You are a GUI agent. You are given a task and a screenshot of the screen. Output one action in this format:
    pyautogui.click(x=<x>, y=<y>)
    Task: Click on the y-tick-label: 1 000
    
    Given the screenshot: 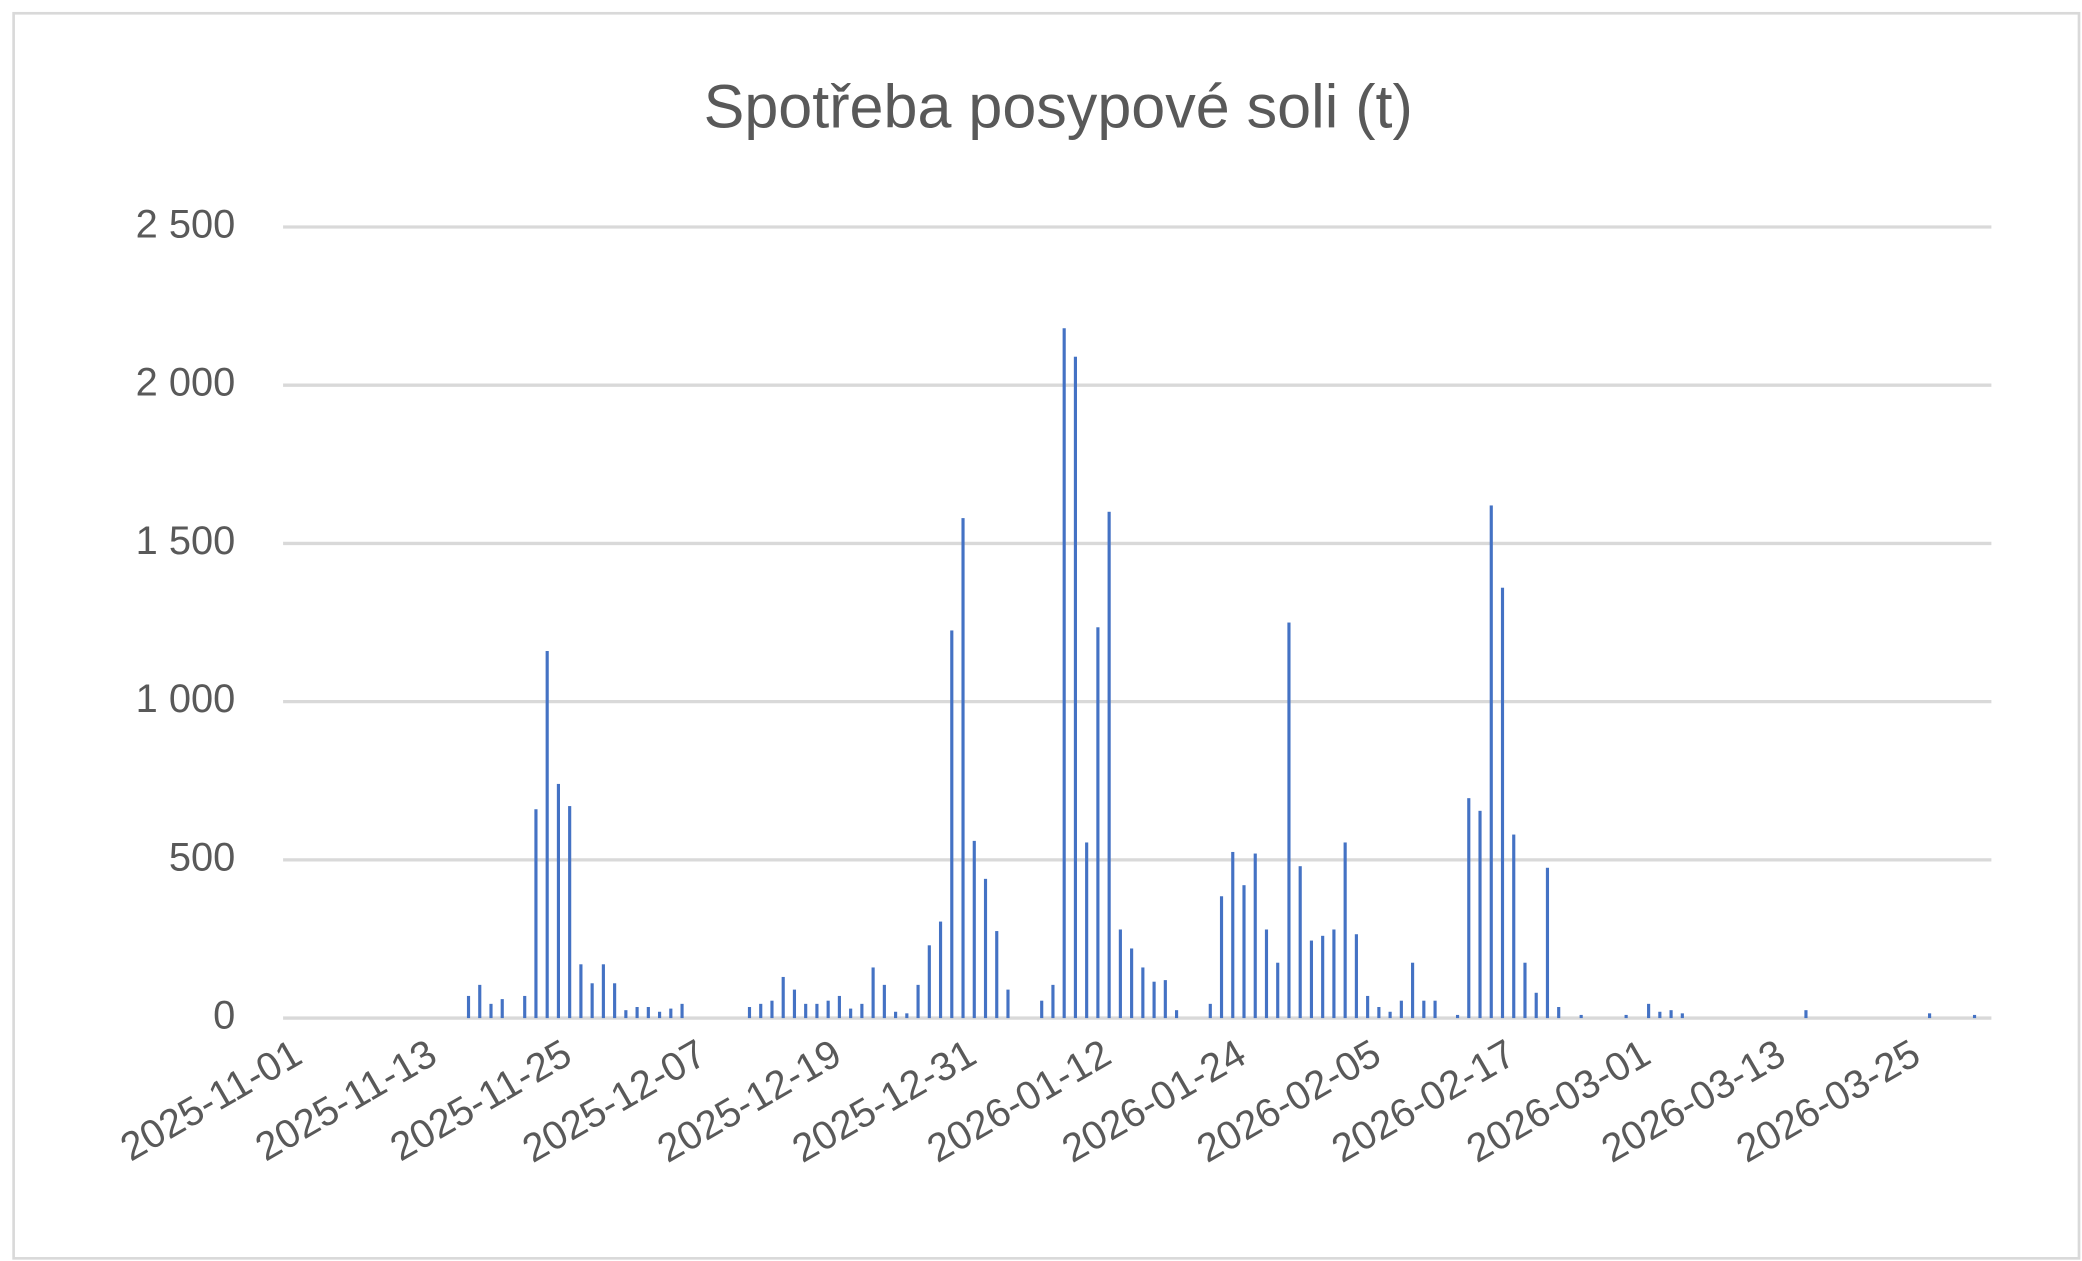 What is the action you would take?
    pyautogui.click(x=186, y=699)
    